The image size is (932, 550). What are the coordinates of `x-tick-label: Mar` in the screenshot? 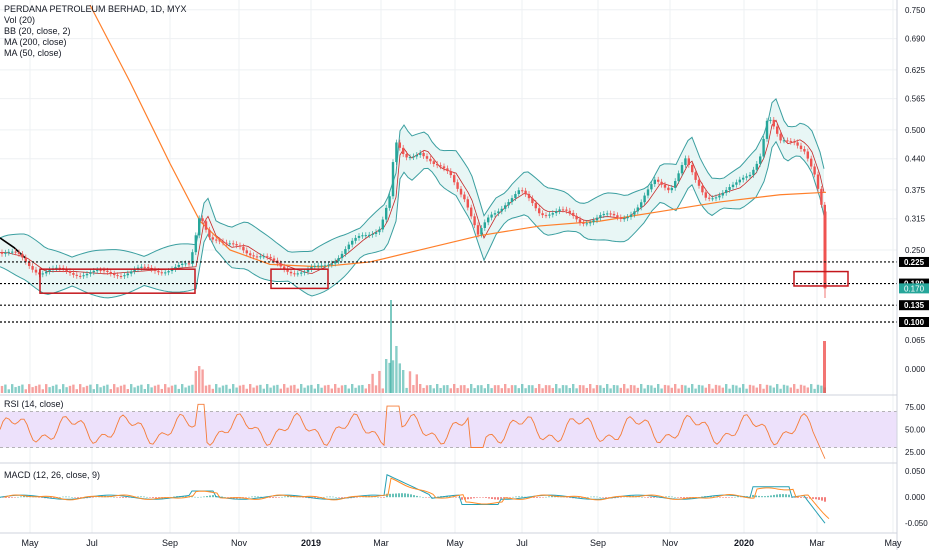 It's located at (381, 543).